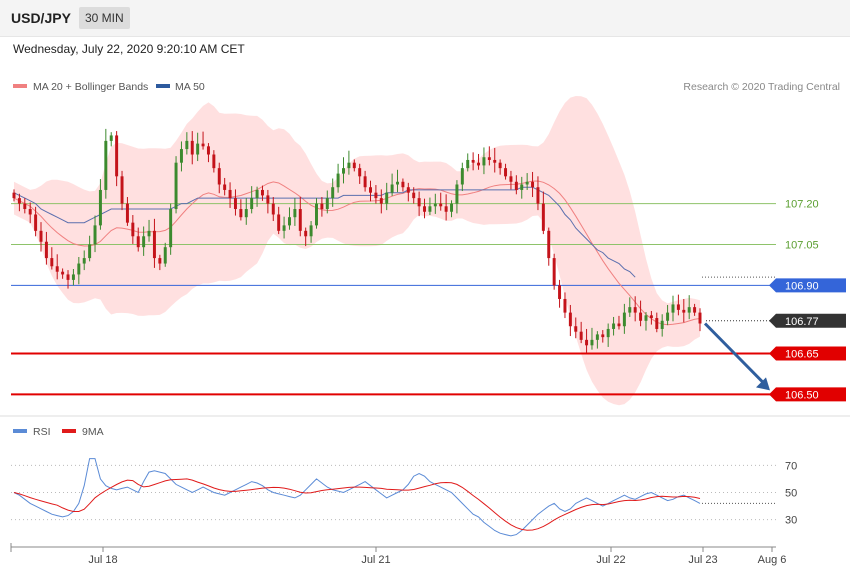 The image size is (850, 576). I want to click on symbol-title: USD/JPY, so click(41, 18).